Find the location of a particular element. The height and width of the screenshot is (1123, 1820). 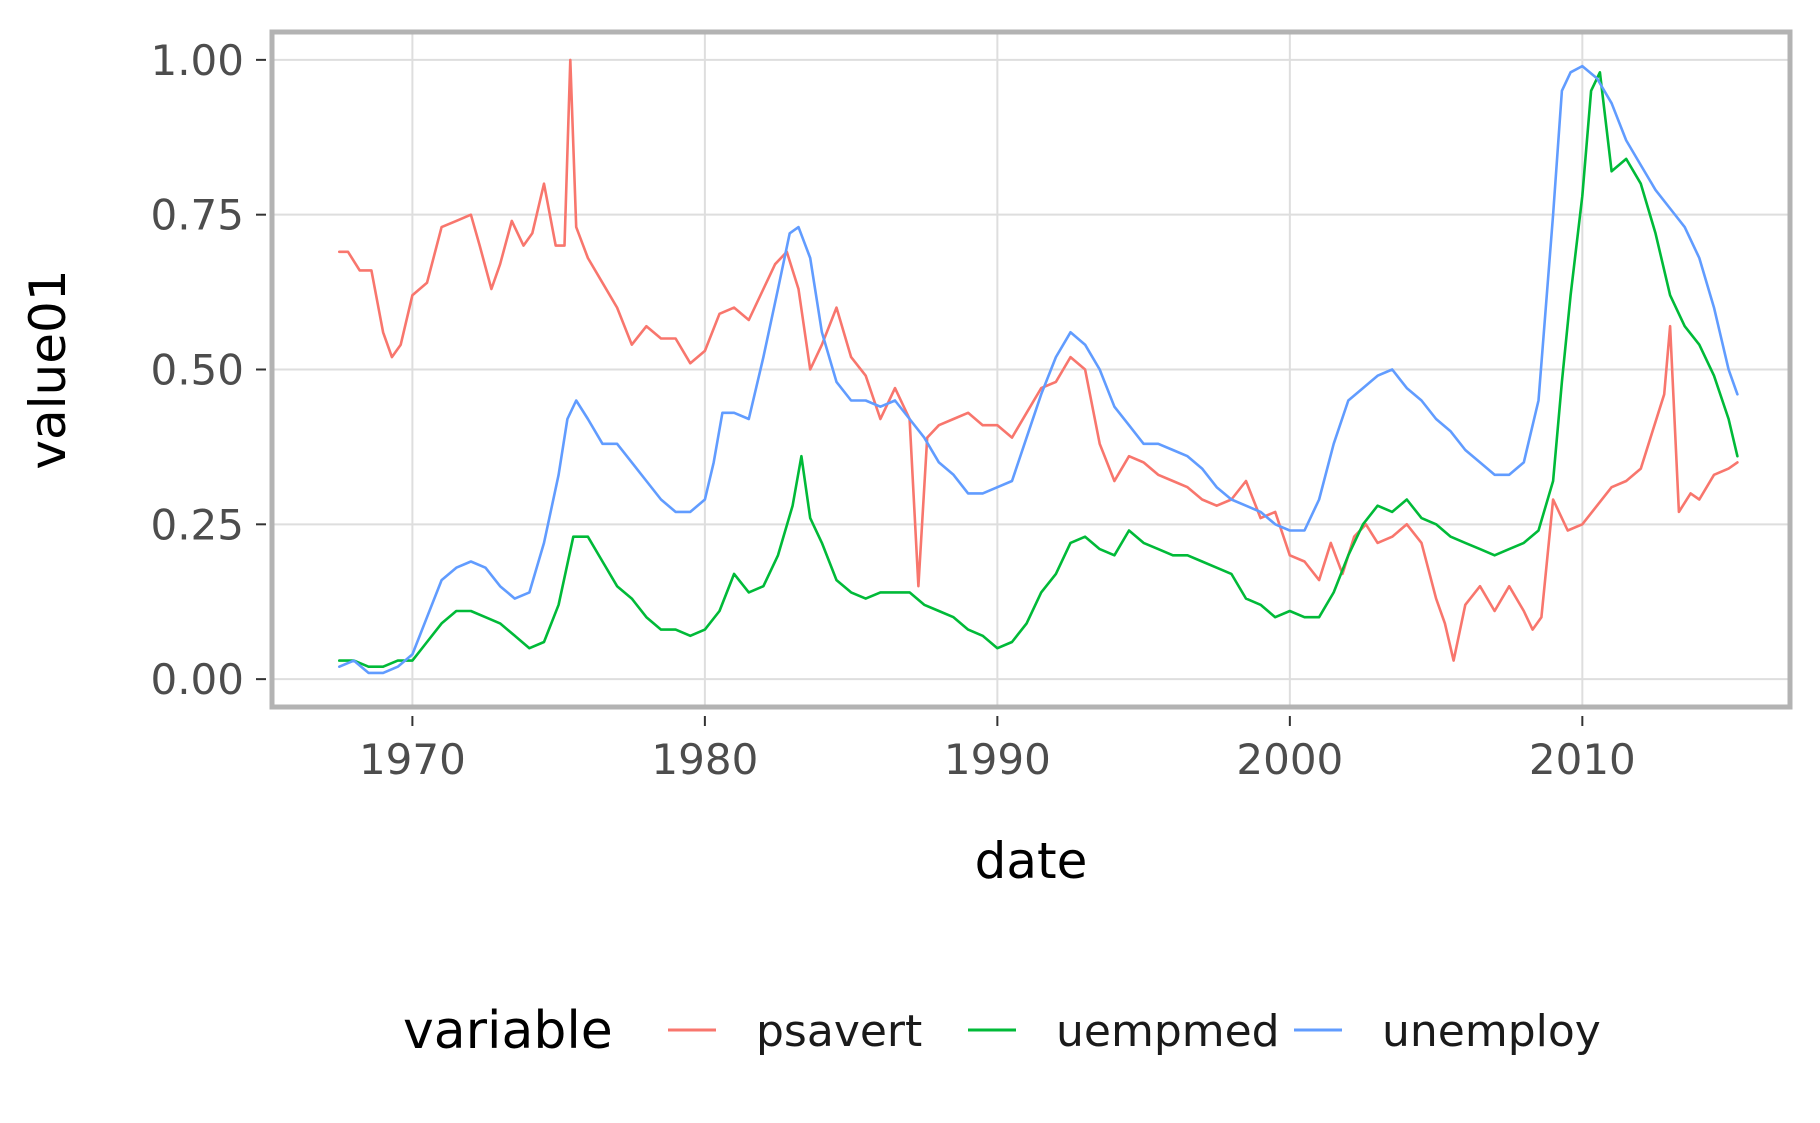

y-tick-label: 0.75 is located at coordinates (197, 215).